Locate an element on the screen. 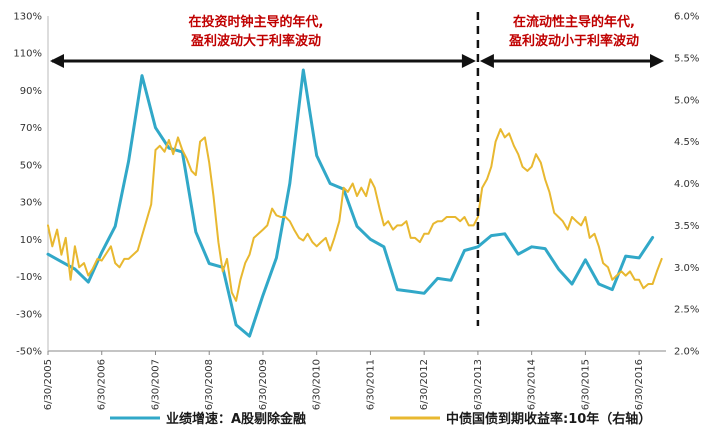 The height and width of the screenshot is (439, 713). right-axis-tick-label: 5.5% is located at coordinates (686, 58).